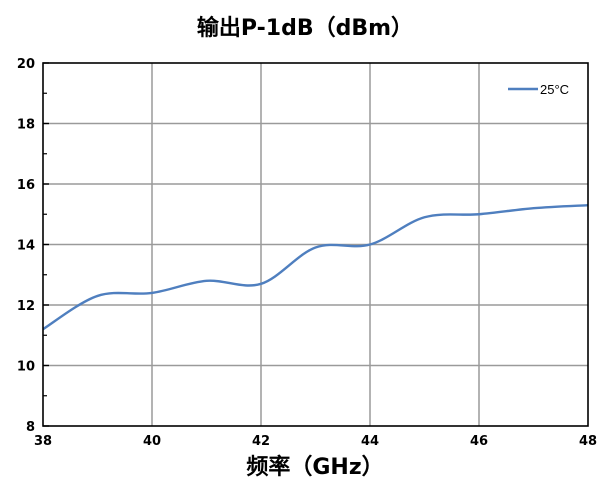 The height and width of the screenshot is (486, 600). Describe the element at coordinates (26, 64) in the screenshot. I see `y-tick-label: 20` at that location.